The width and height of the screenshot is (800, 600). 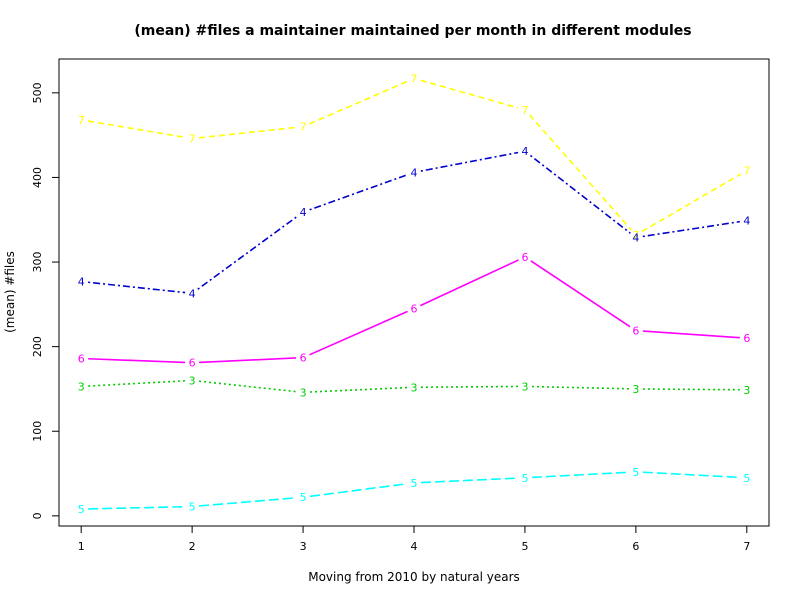 I want to click on x-tick-label: 3, so click(x=303, y=546).